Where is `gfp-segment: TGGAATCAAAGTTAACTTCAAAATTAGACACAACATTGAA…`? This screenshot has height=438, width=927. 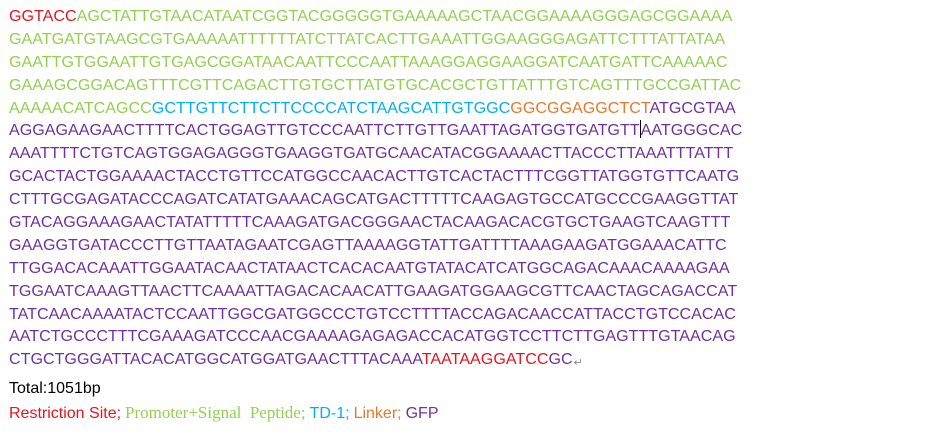
gfp-segment: TGGAATCAAAGTTAACTTCAAAATTAGACACAACATTGAA… is located at coordinates (373, 290).